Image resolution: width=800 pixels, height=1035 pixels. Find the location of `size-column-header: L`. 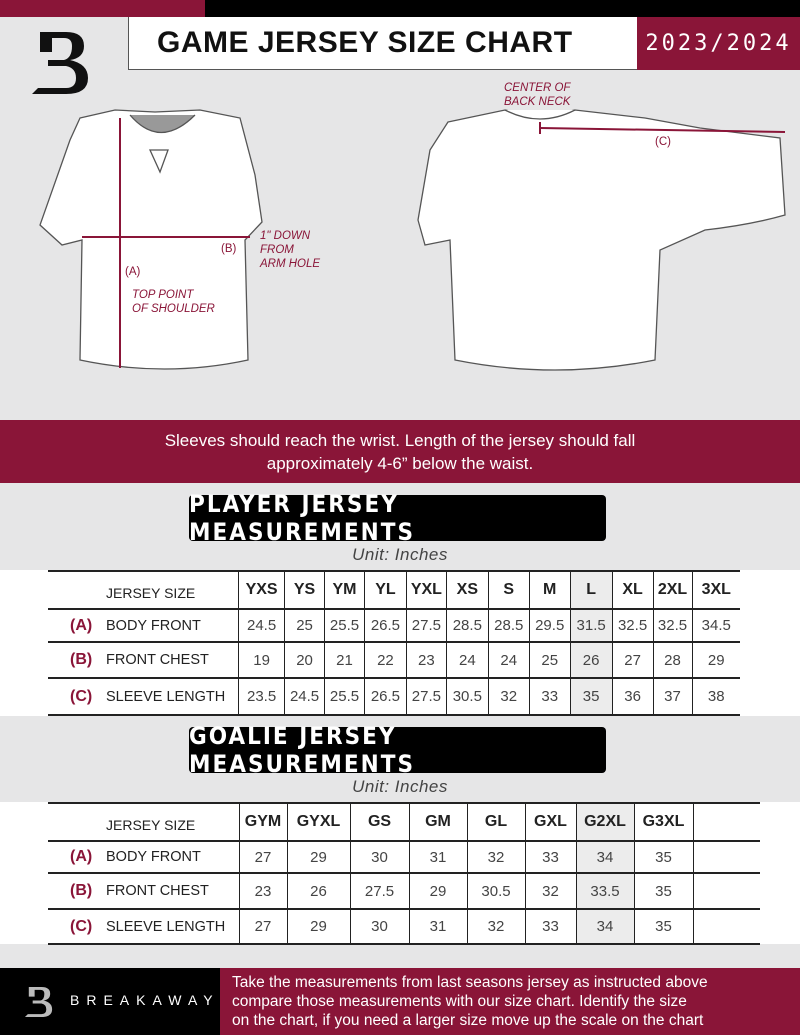

size-column-header: L is located at coordinates (591, 590).